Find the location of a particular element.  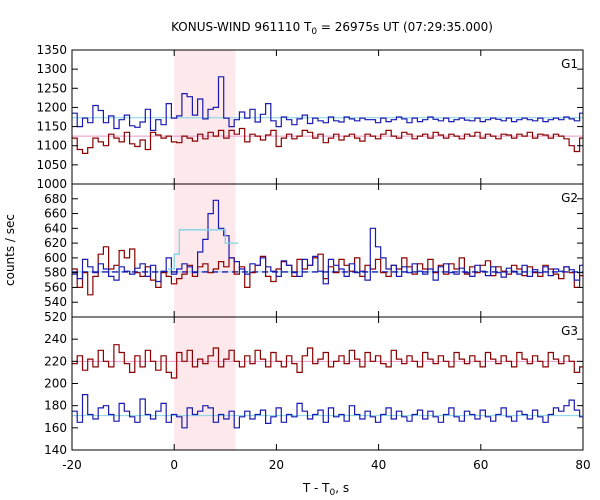

y-tick-label: 660 is located at coordinates (55, 214).